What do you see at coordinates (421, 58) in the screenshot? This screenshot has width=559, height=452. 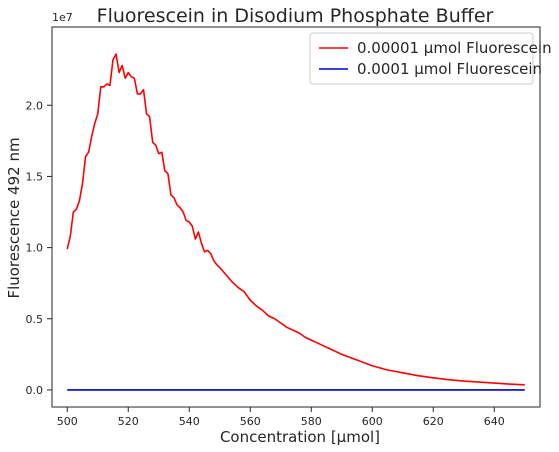 I see `legend-box` at bounding box center [421, 58].